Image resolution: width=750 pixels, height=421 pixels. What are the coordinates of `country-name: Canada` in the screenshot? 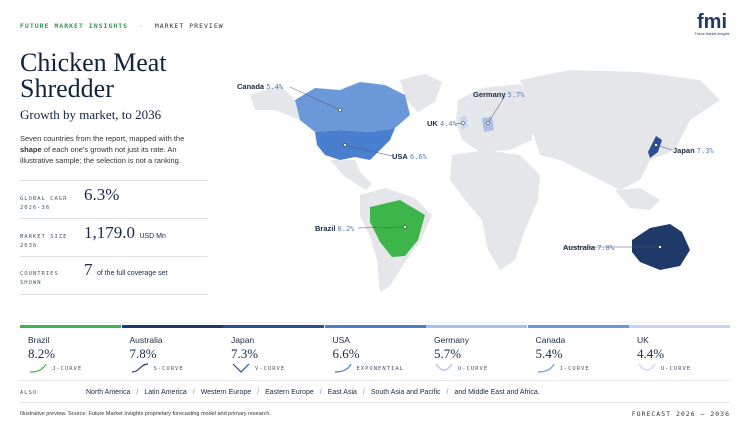 It's located at (251, 86).